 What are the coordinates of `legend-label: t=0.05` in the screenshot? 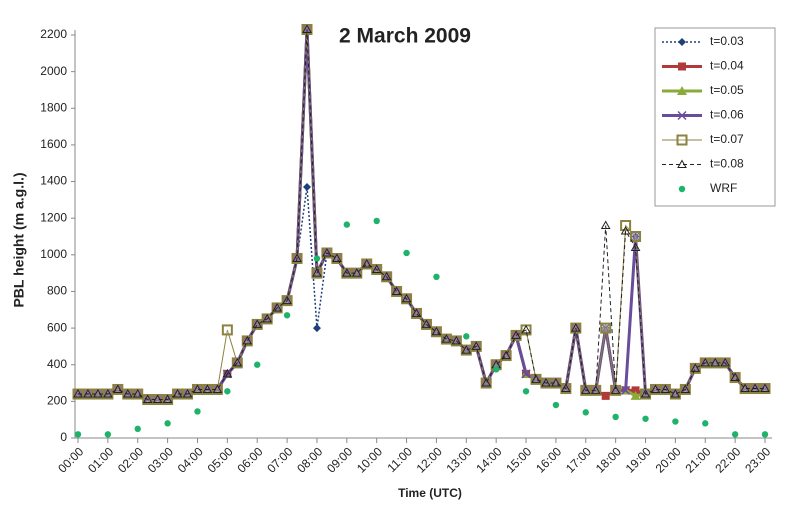 It's located at (727, 90).